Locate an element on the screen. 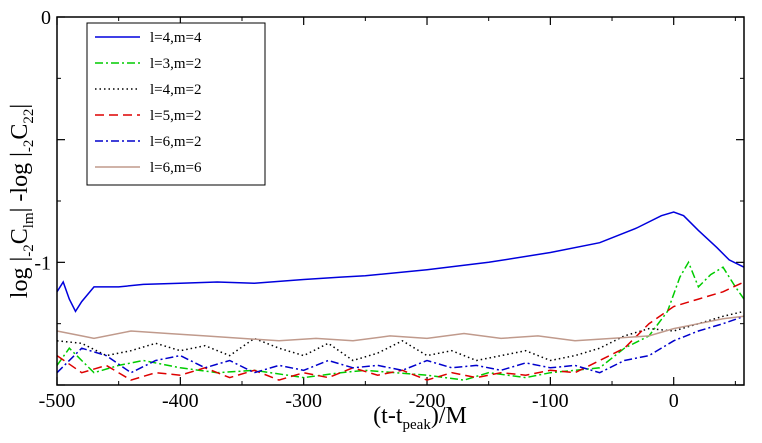 This screenshot has width=762, height=443. x-tick-label: -400 is located at coordinates (180, 401).